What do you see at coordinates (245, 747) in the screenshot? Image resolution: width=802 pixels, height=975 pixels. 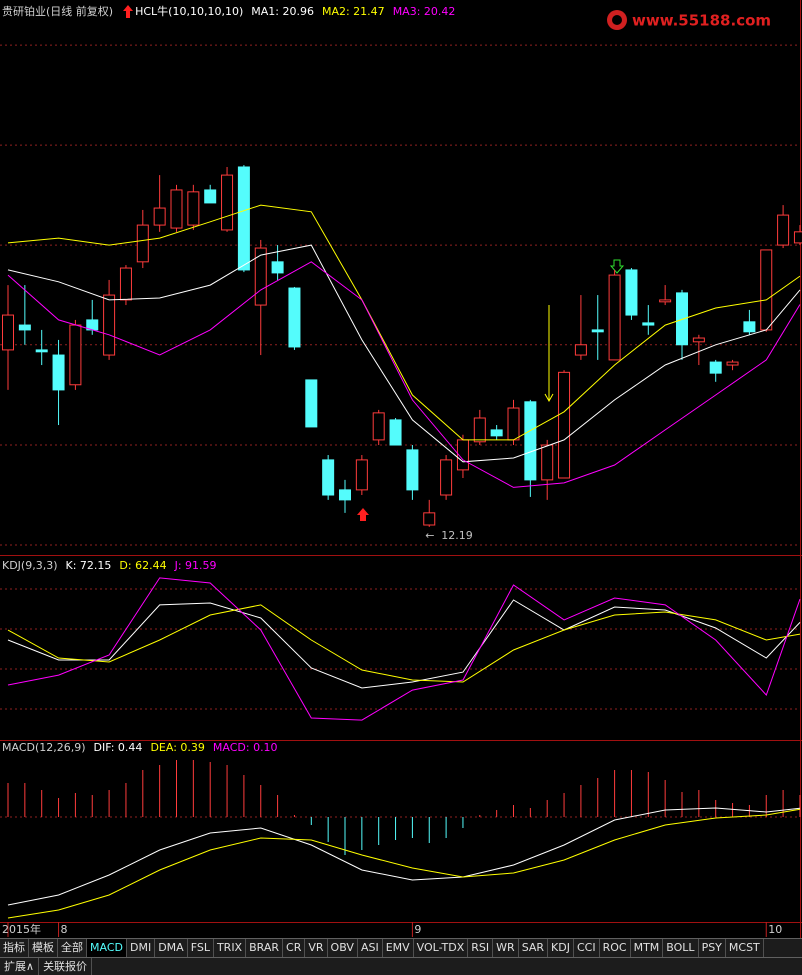 I see `legend-entry: MACD: 0.10` at bounding box center [245, 747].